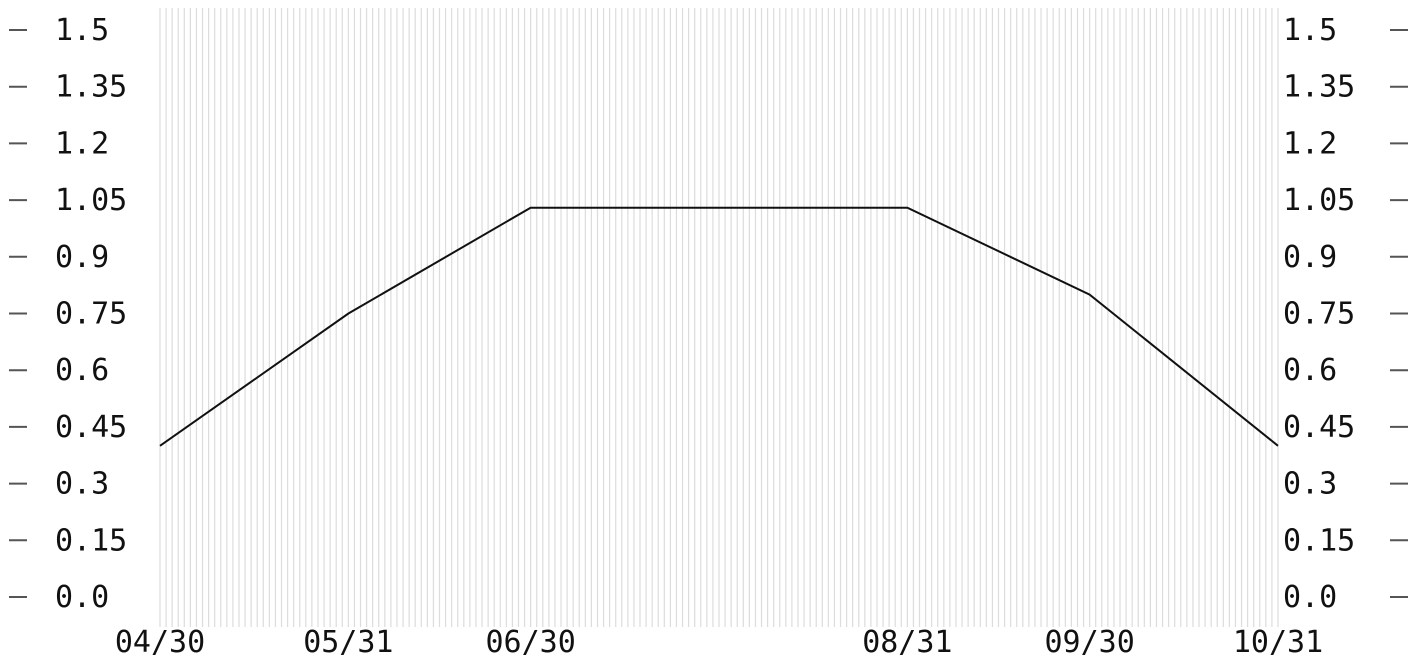 This screenshot has width=1417, height=659. What do you see at coordinates (530, 642) in the screenshot?
I see `x-tick-label: 06/30` at bounding box center [530, 642].